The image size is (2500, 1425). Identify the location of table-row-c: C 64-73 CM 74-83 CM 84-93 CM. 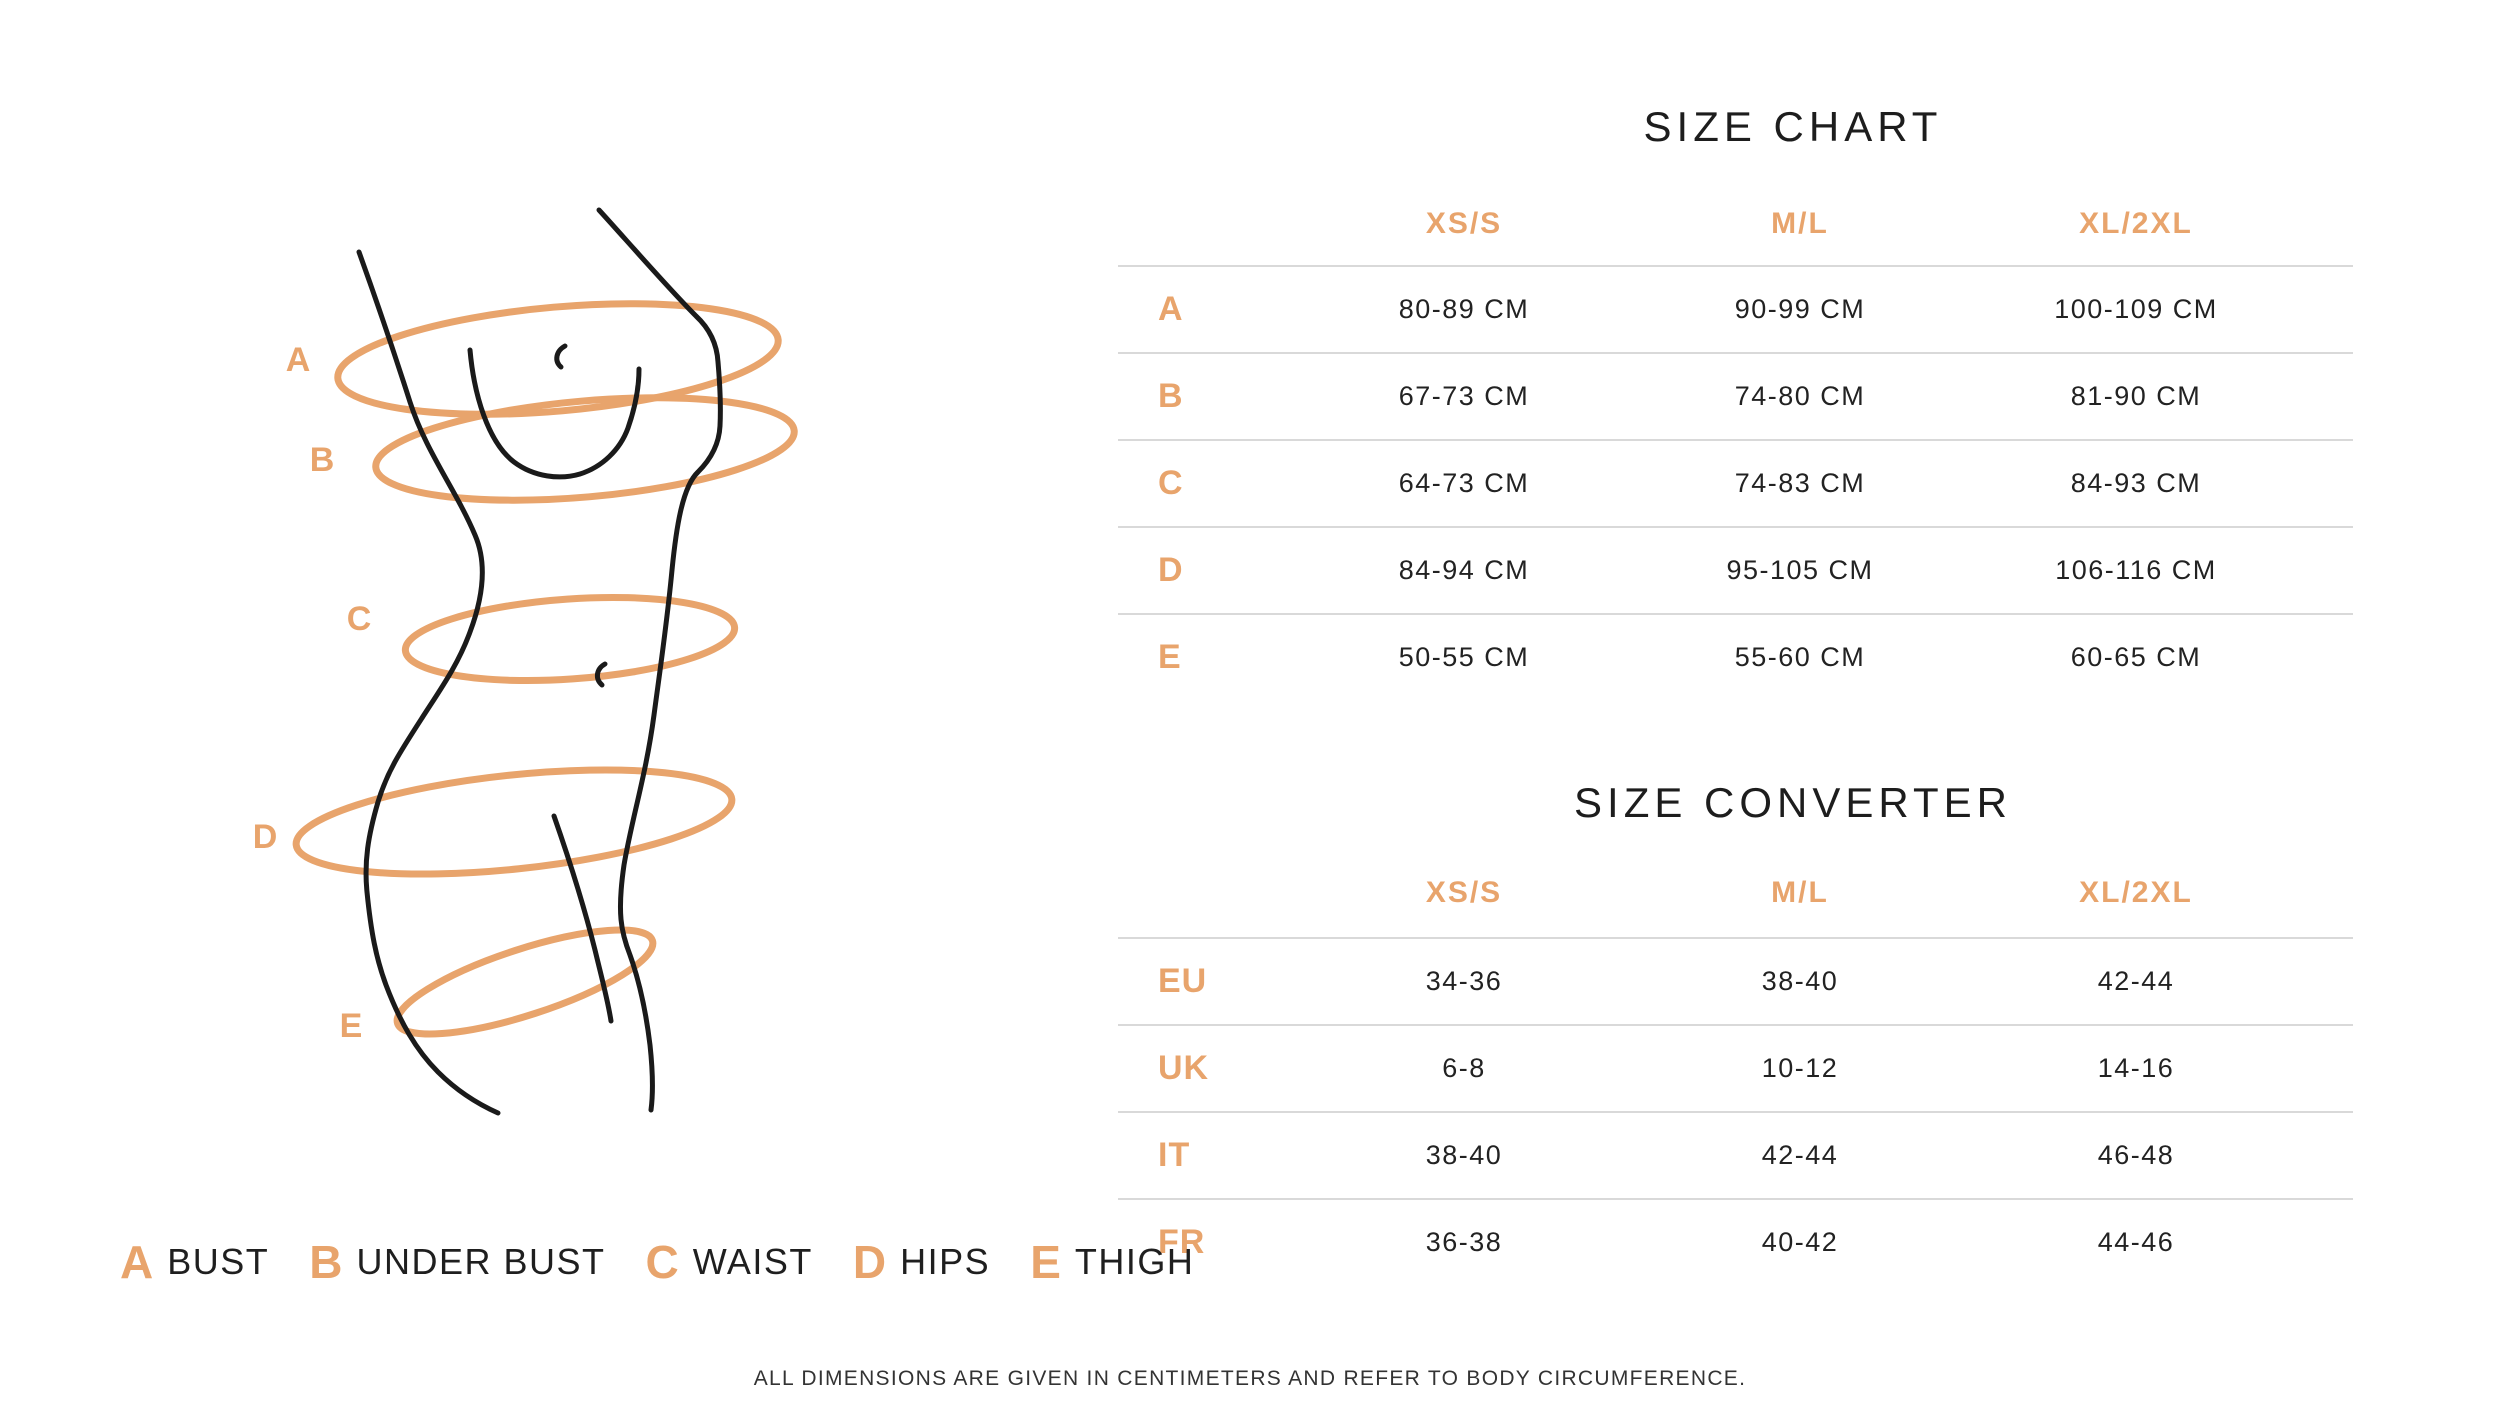
(1735, 482).